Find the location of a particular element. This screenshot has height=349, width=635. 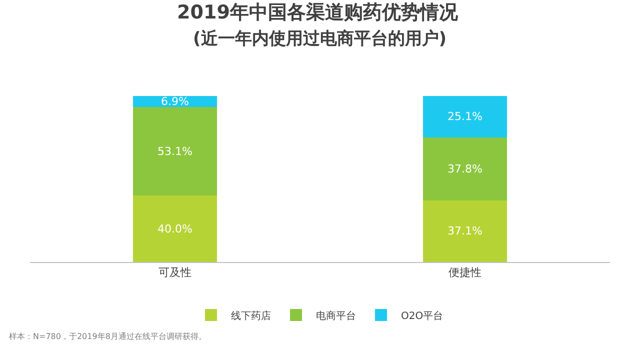

data-label: 37.8% is located at coordinates (465, 169).